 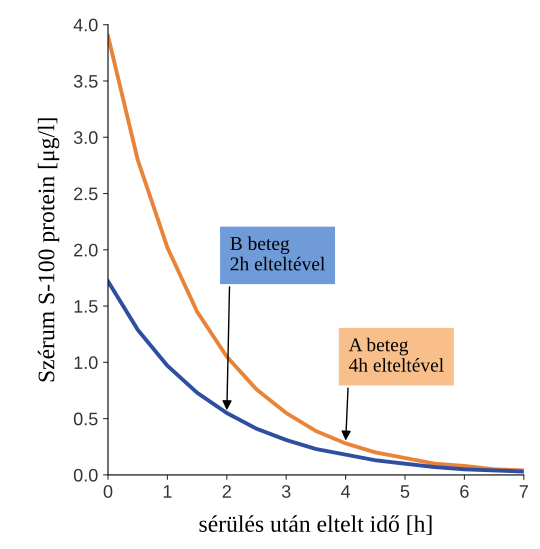 I want to click on y-tick-label: 1.0, so click(x=86, y=363).